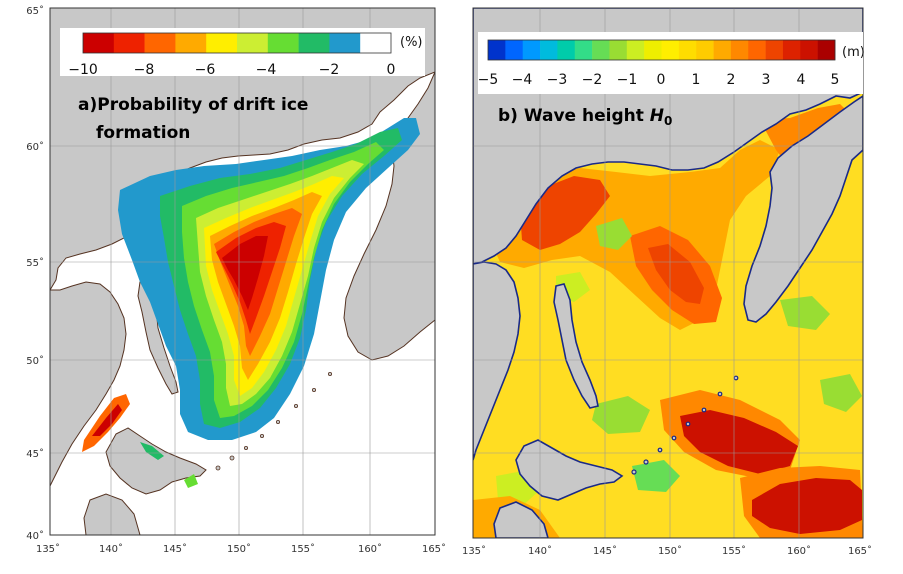 This screenshot has height=574, width=903. What do you see at coordinates (676, 274) in the screenshot?
I see `wave-red-okhotsk-inner` at bounding box center [676, 274].